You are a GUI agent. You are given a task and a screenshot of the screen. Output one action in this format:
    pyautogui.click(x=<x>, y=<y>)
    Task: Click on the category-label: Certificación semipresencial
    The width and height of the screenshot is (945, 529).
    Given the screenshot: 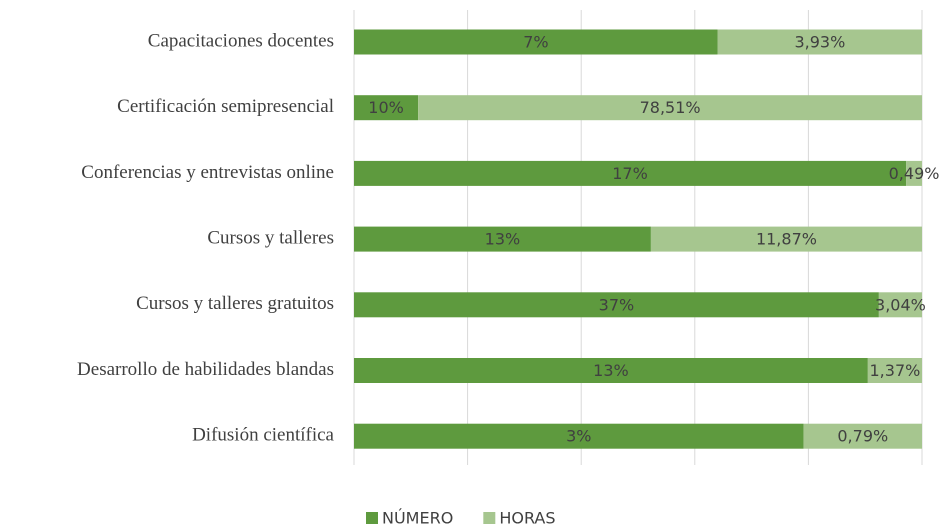 What is the action you would take?
    pyautogui.click(x=225, y=106)
    